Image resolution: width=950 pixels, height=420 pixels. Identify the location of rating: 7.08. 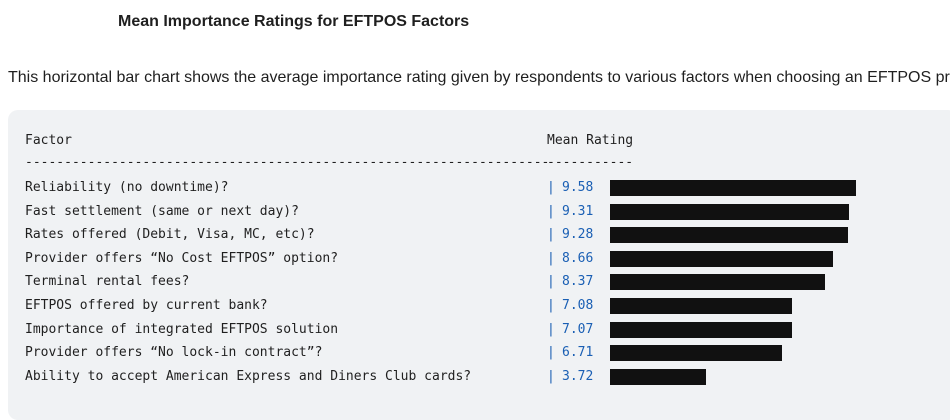
(578, 305).